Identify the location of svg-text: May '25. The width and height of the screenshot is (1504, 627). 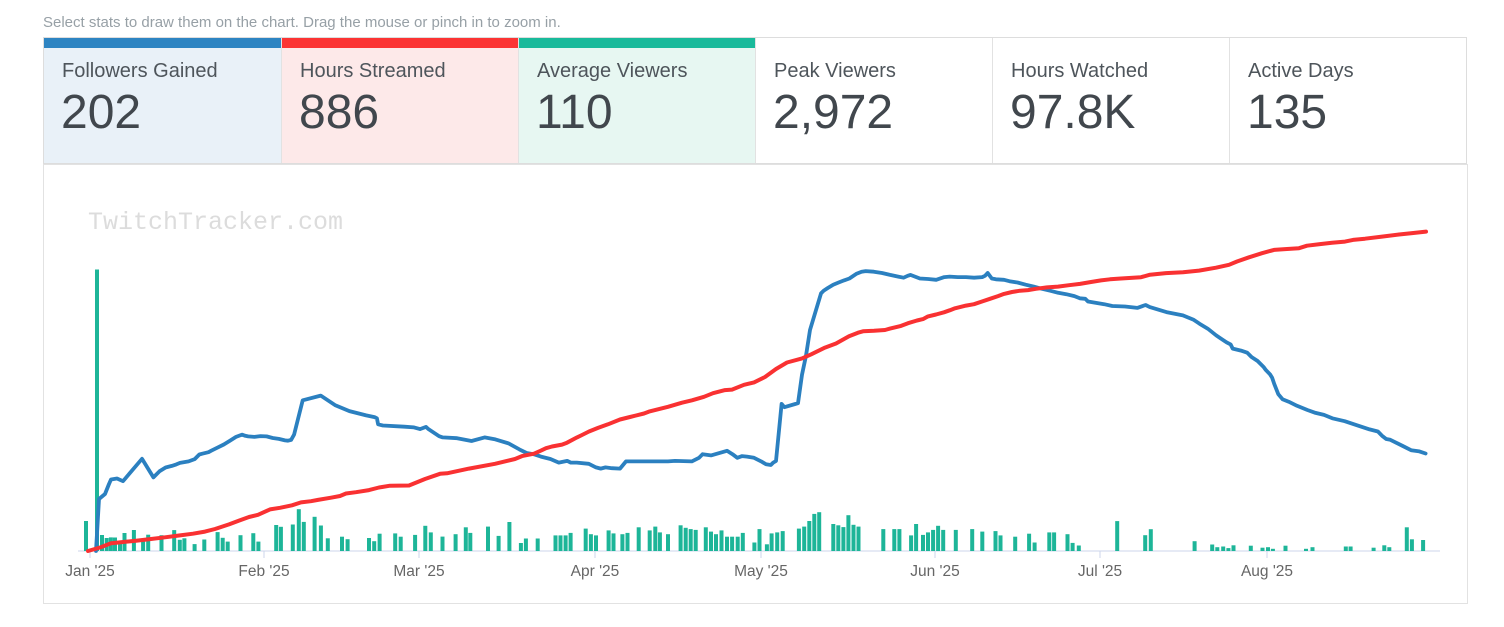
(761, 571).